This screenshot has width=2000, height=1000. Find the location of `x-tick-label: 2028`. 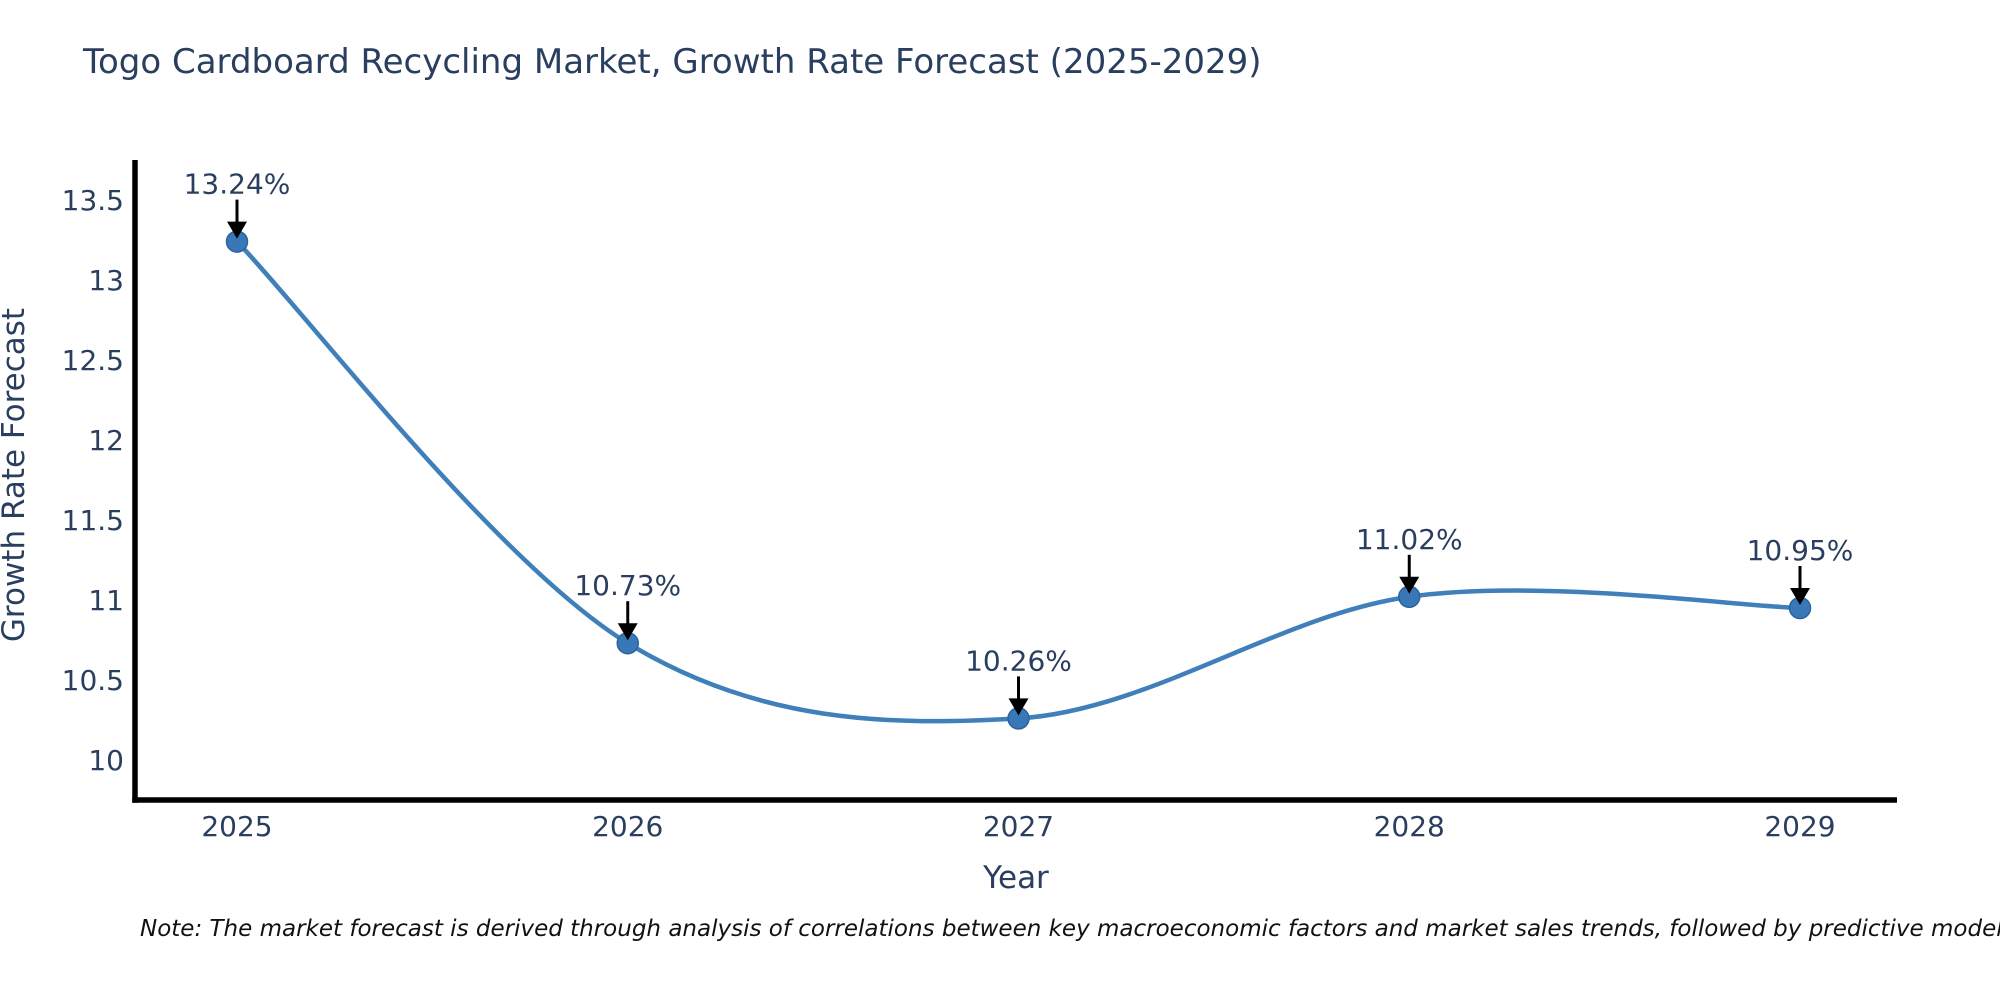

x-tick-label: 2028 is located at coordinates (1409, 826).